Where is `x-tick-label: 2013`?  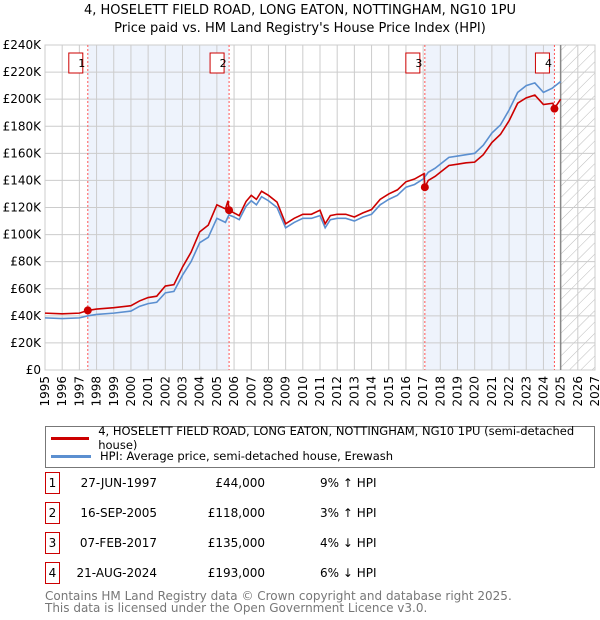
x-tick-label: 2013 is located at coordinates (354, 391).